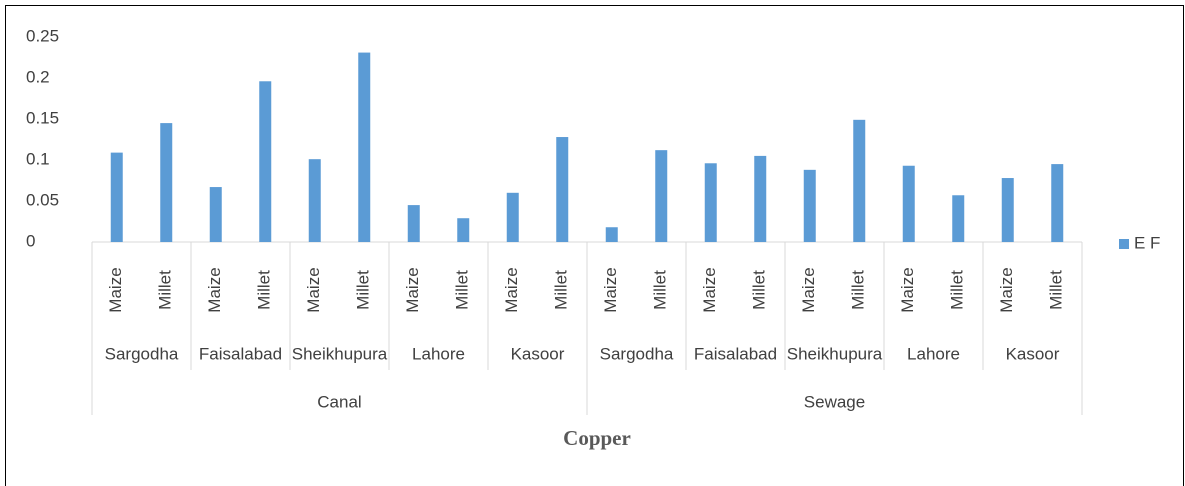 The width and height of the screenshot is (1185, 486). What do you see at coordinates (42, 117) in the screenshot?
I see `y-tick-label: 0.15` at bounding box center [42, 117].